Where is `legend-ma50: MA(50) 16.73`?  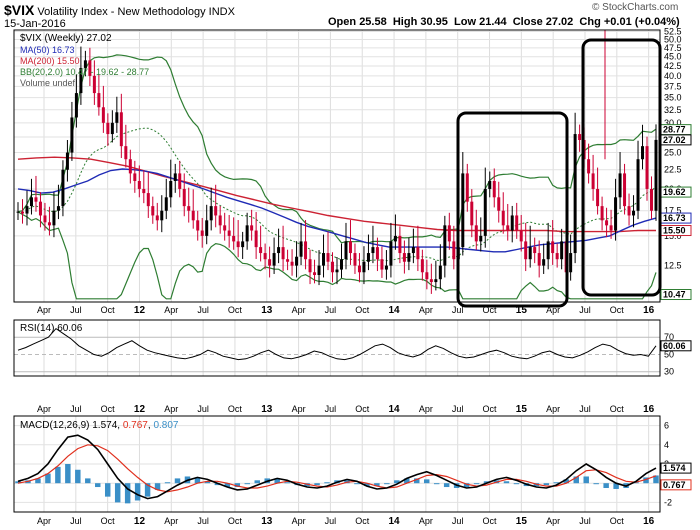 legend-ma50: MA(50) 16.73 is located at coordinates (47, 50).